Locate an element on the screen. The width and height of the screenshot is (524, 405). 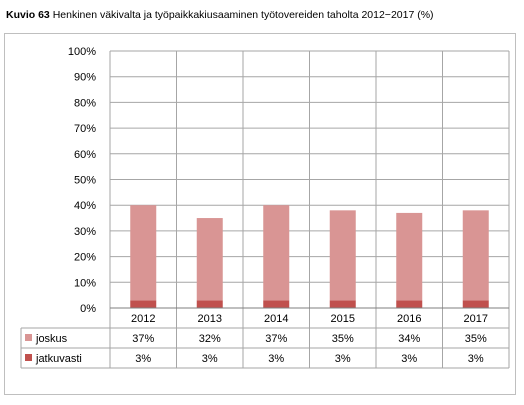
x-tick-label: 2013 is located at coordinates (210, 319).